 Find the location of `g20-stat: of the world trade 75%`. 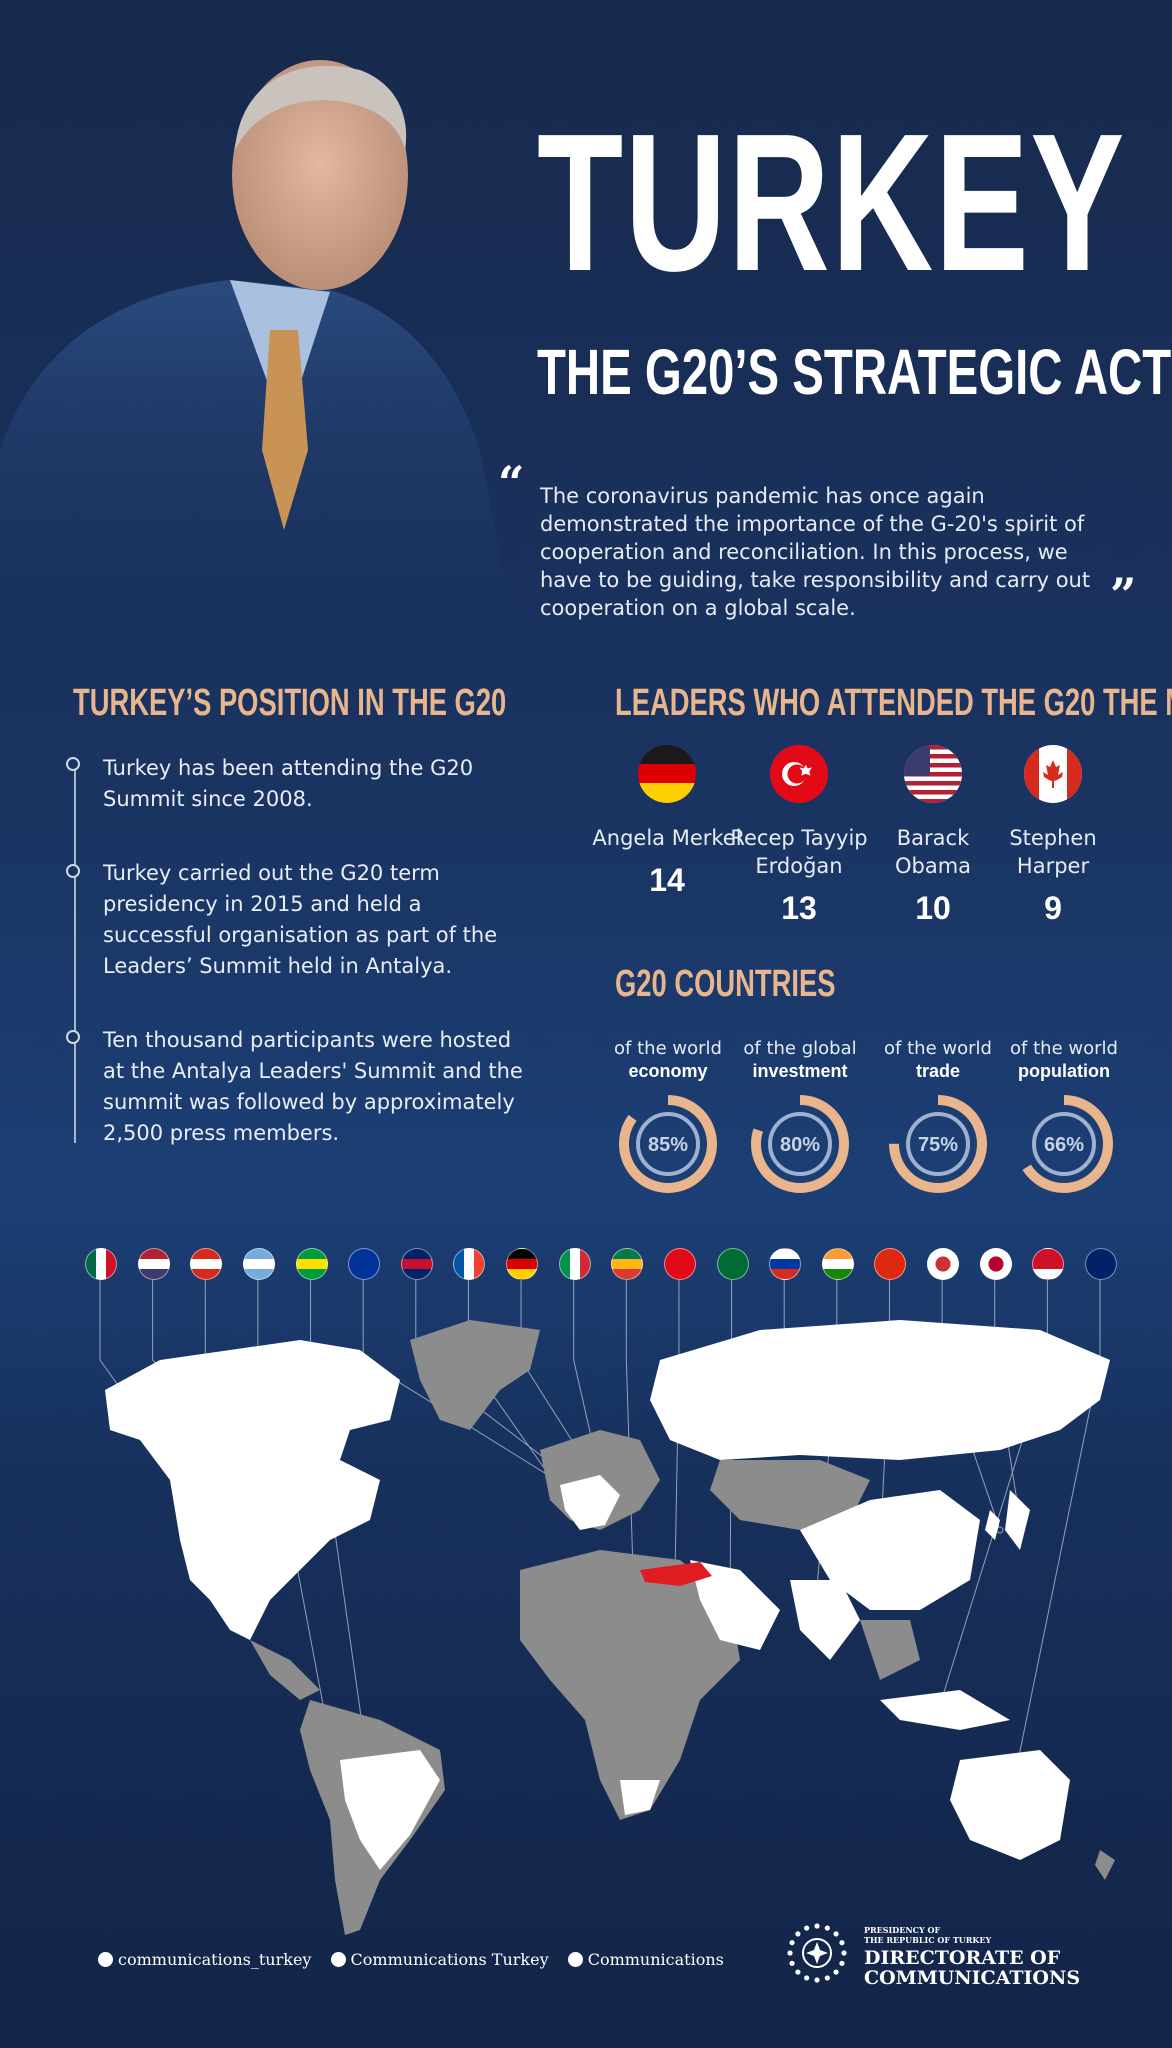

g20-stat: of the world trade 75% is located at coordinates (938, 1117).